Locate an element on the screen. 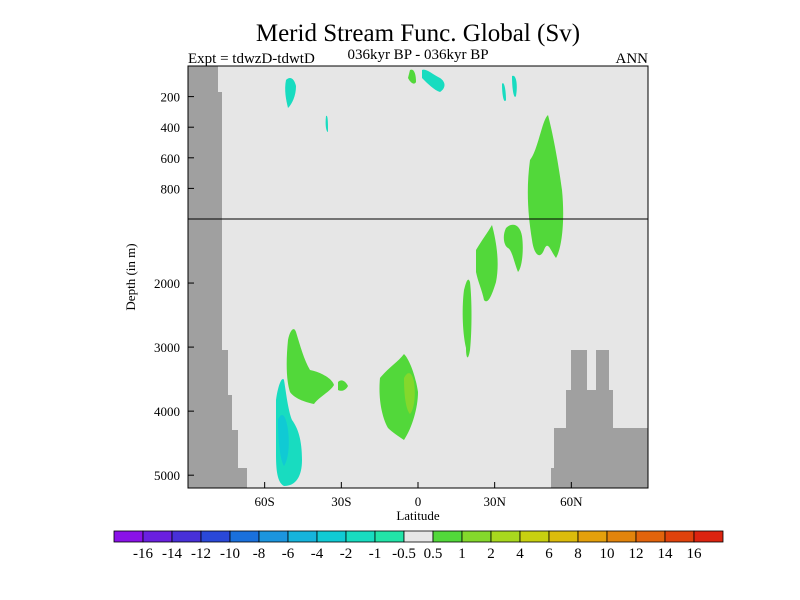 This screenshot has width=800, height=600. cell-north-low is located at coordinates (467, 318).